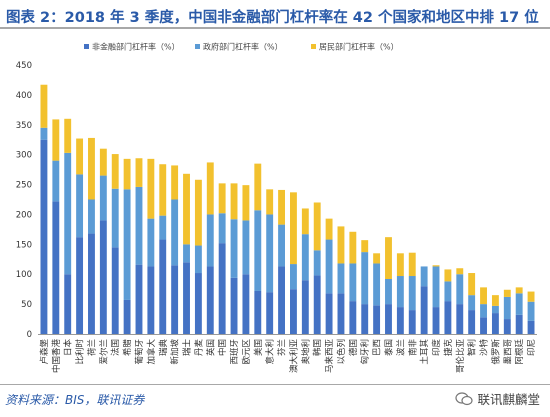 Image resolution: width=550 pixels, height=417 pixels. What do you see at coordinates (508, 352) in the screenshot?
I see `x-category-label: 墨西哥` at bounding box center [508, 352].